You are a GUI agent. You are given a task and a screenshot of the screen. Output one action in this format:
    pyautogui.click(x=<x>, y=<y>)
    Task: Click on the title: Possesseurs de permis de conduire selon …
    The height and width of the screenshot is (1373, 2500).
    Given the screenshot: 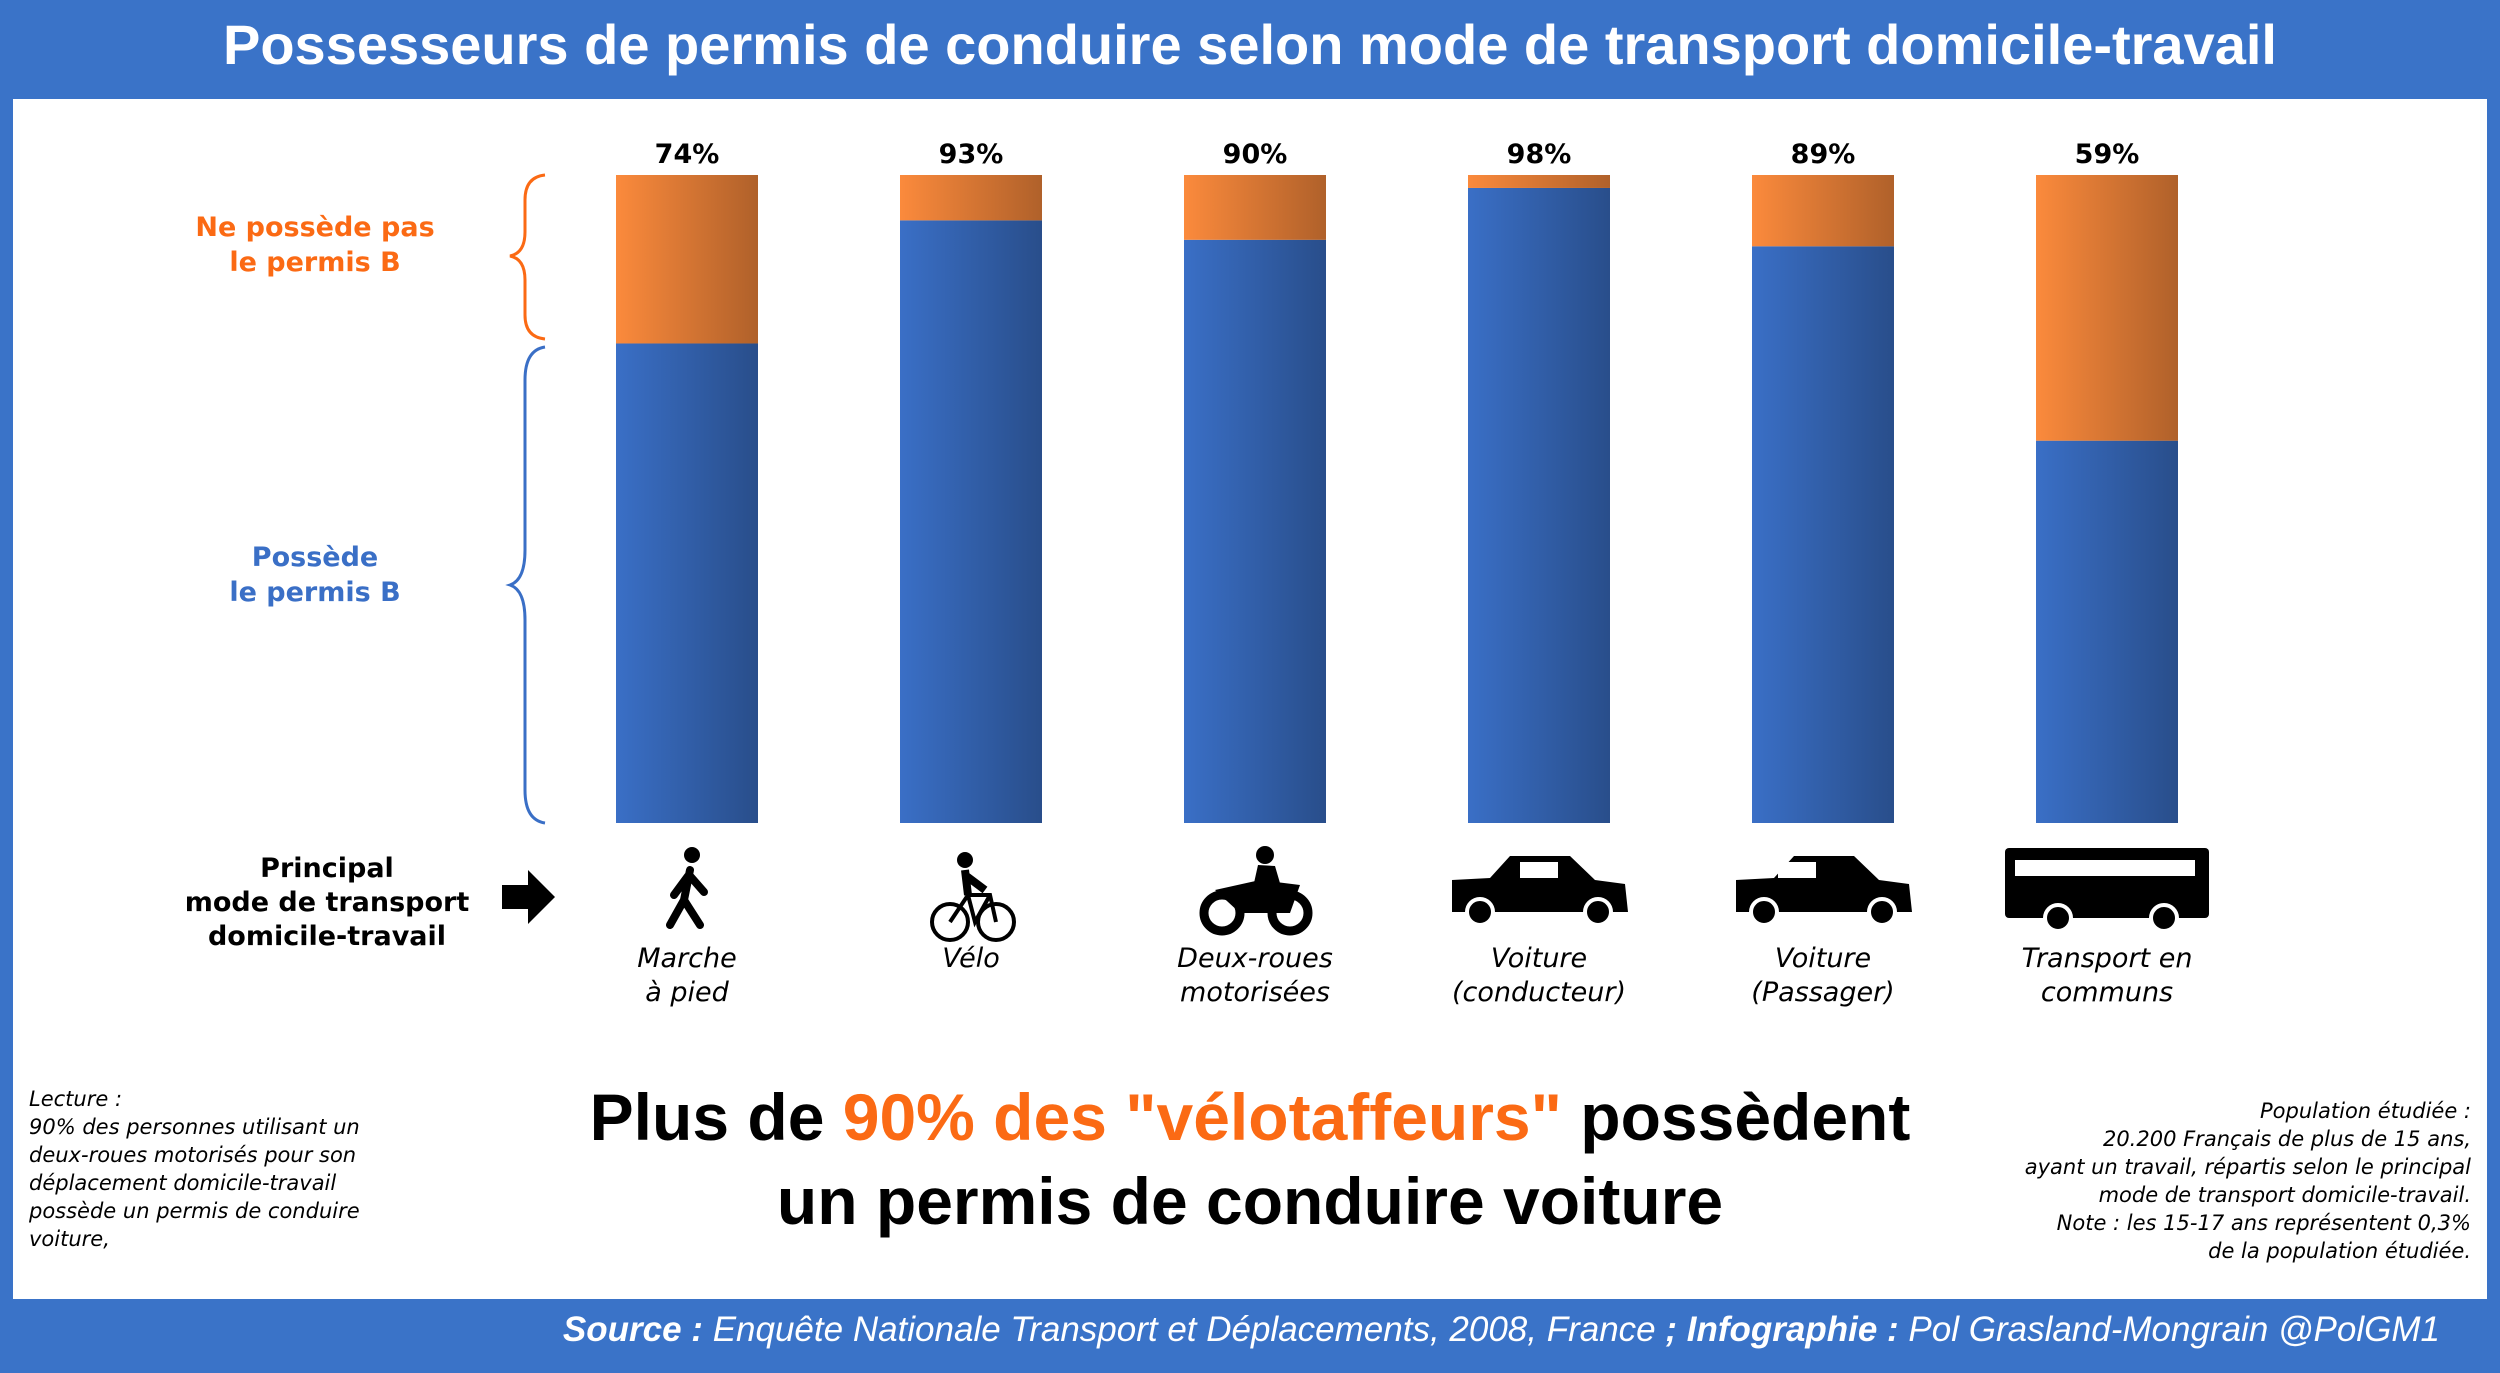 What is the action you would take?
    pyautogui.click(x=1250, y=44)
    